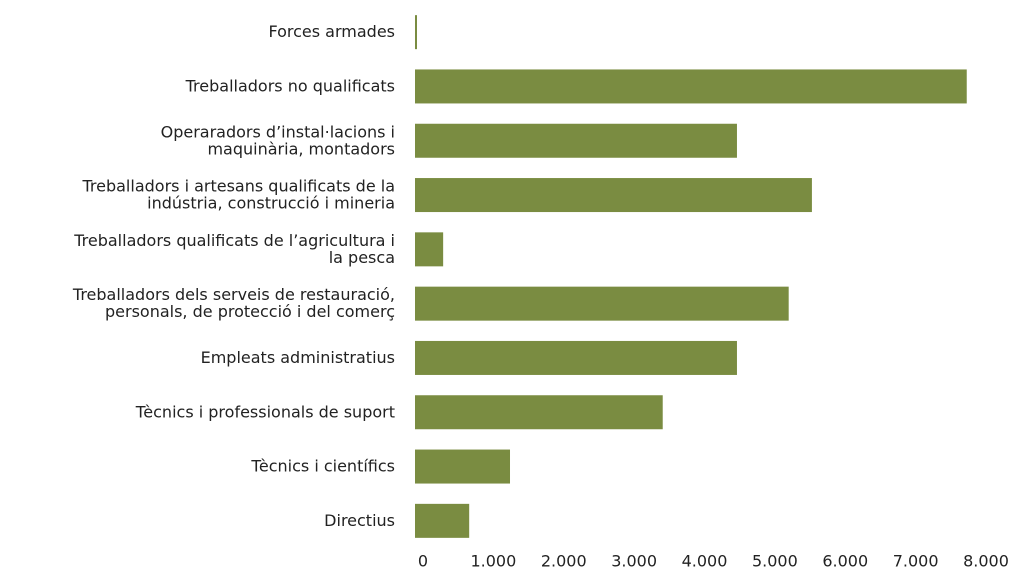  What do you see at coordinates (290, 85) in the screenshot?
I see `y-tick-label: Treballadors no qualificats` at bounding box center [290, 85].